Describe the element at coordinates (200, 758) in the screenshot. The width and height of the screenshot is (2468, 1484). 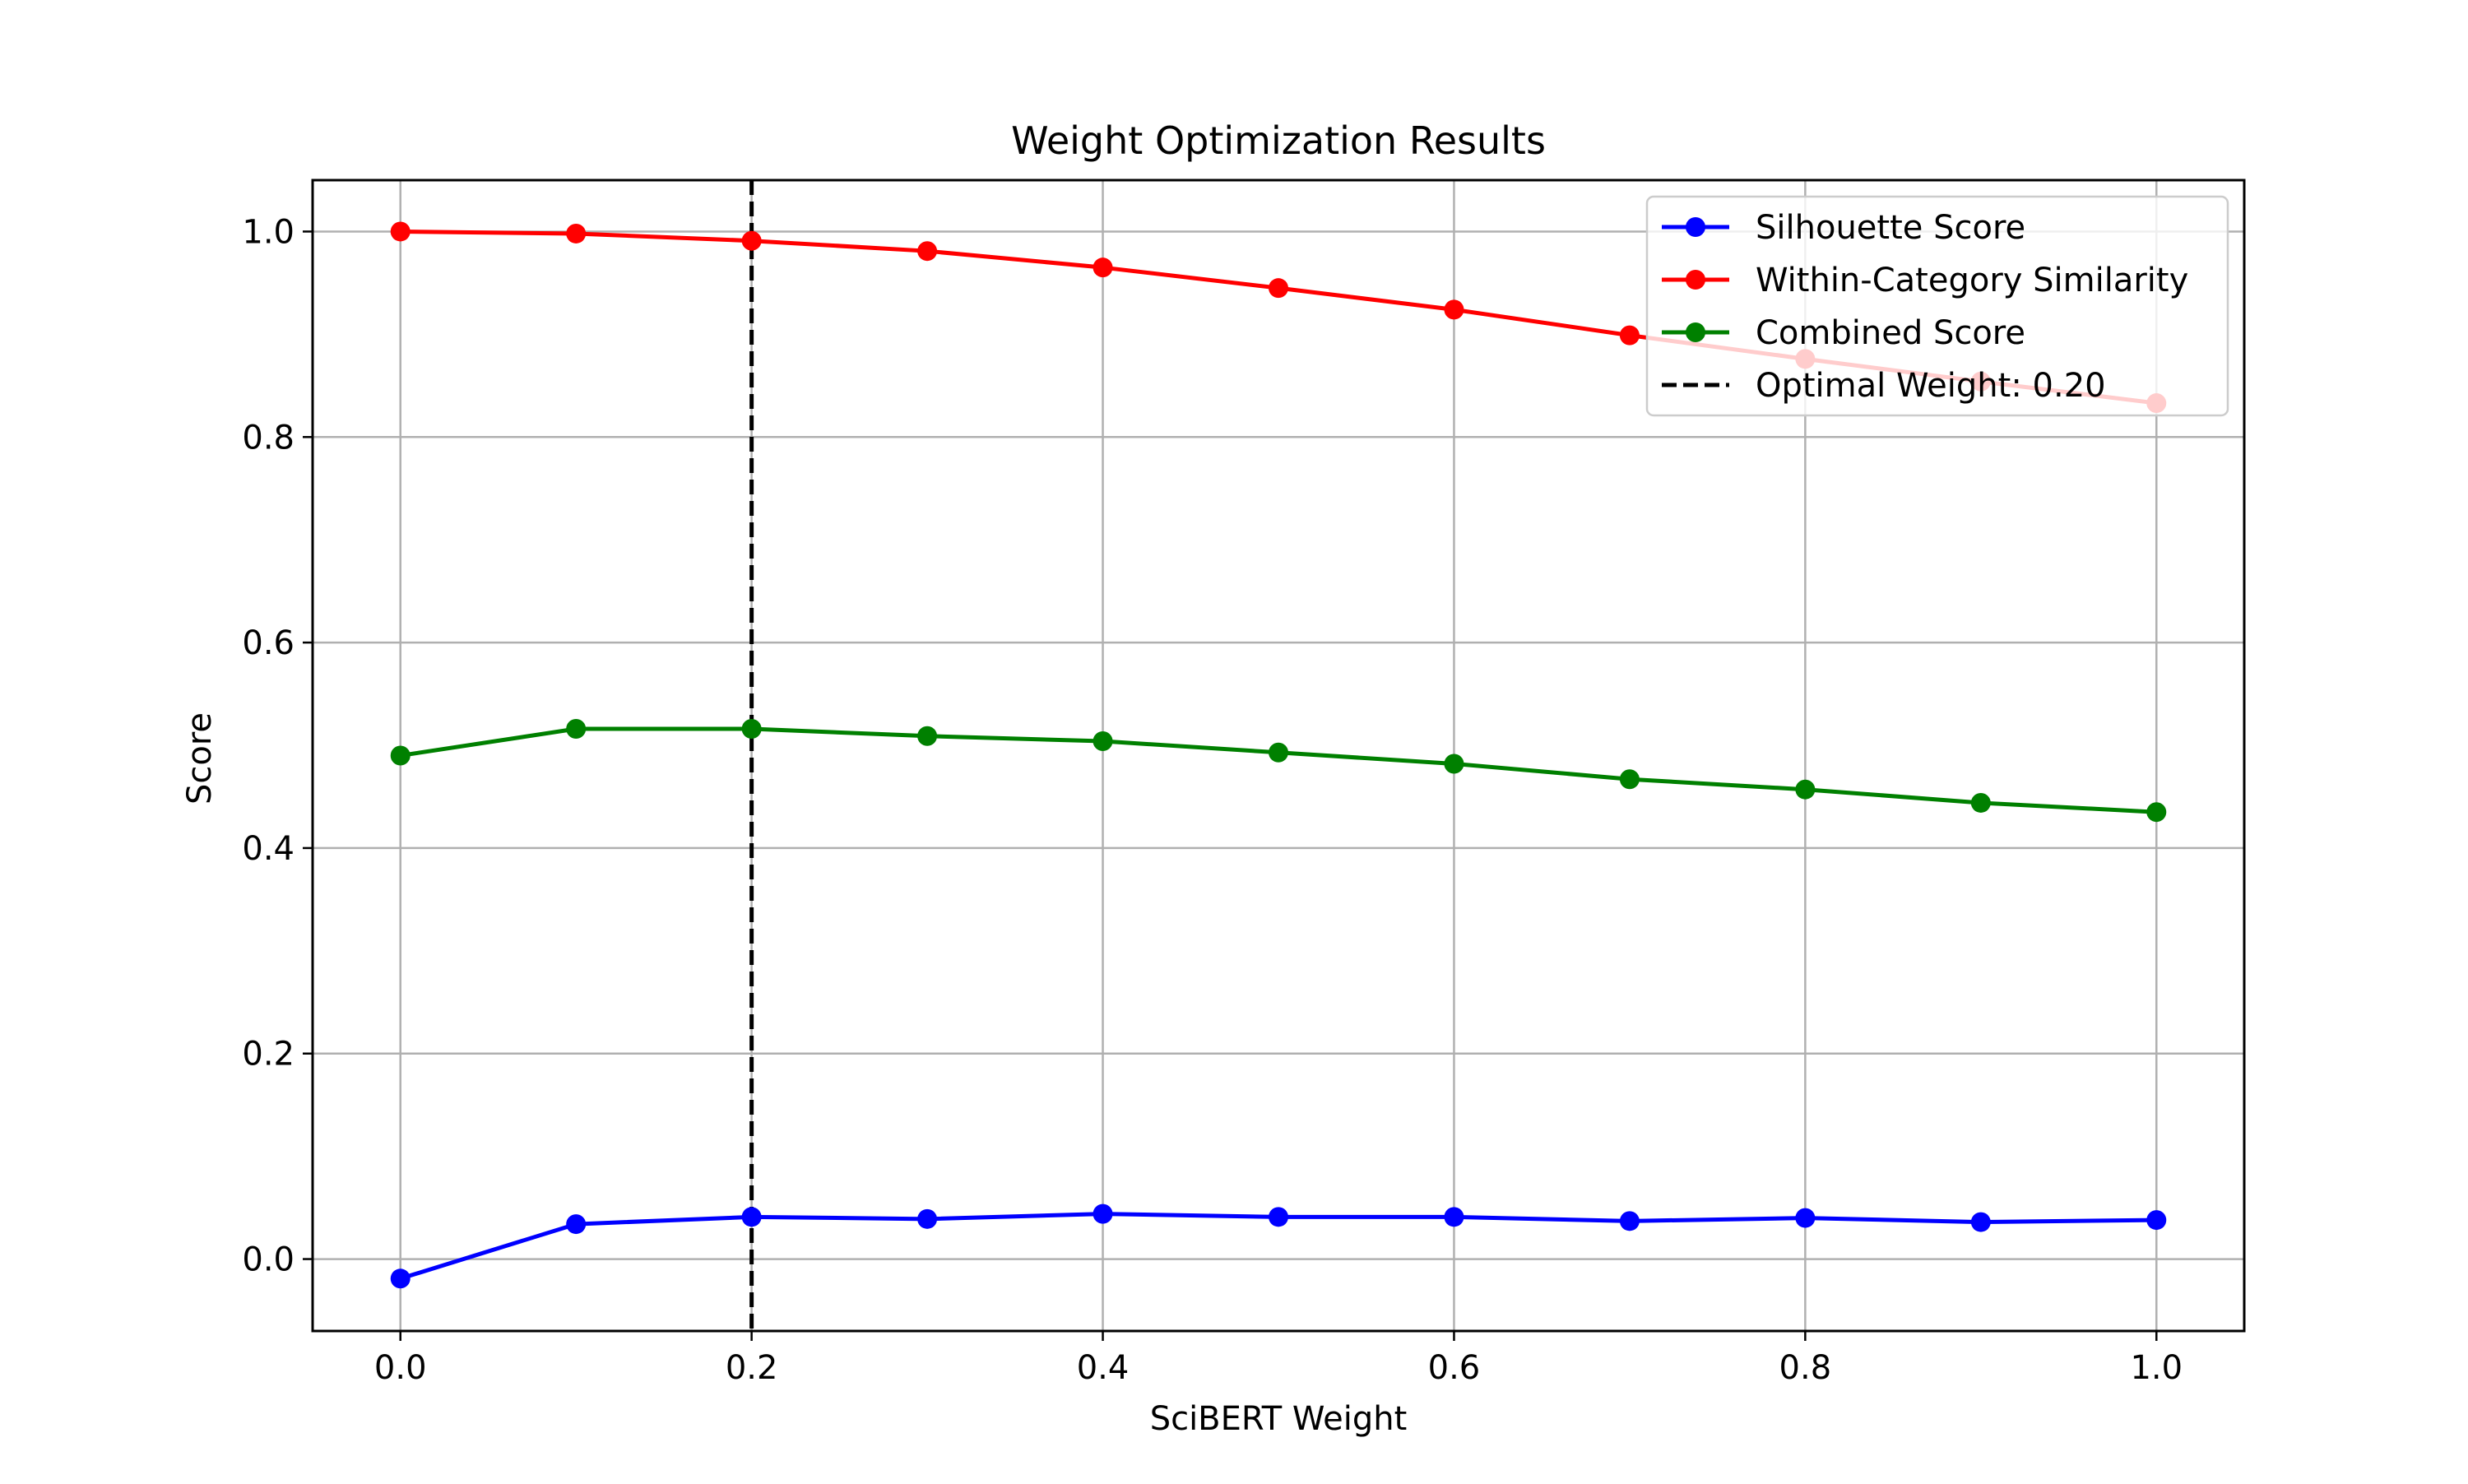
I see `y-axis-label: Score` at that location.